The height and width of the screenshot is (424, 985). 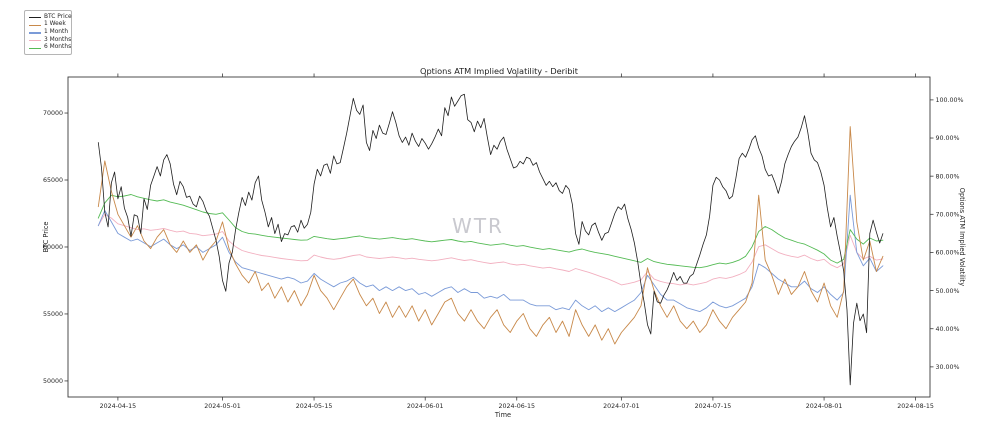 I want to click on legend-line-3-months, so click(x=35, y=40).